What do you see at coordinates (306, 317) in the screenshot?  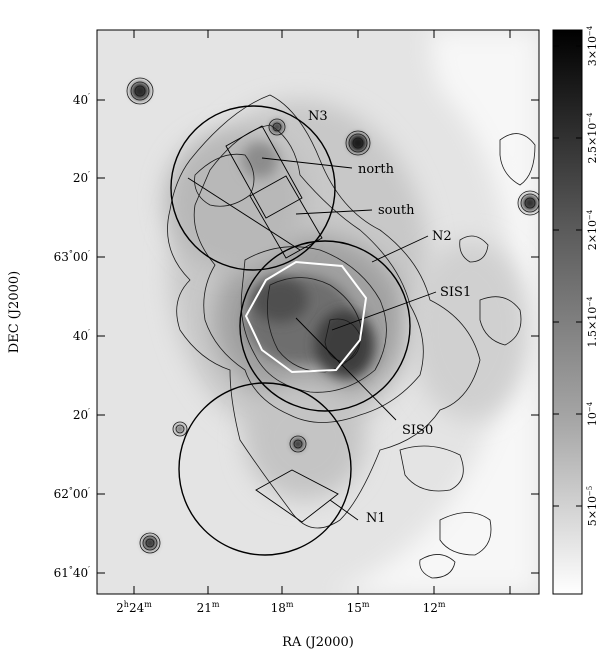 I see `sis-outline` at bounding box center [306, 317].